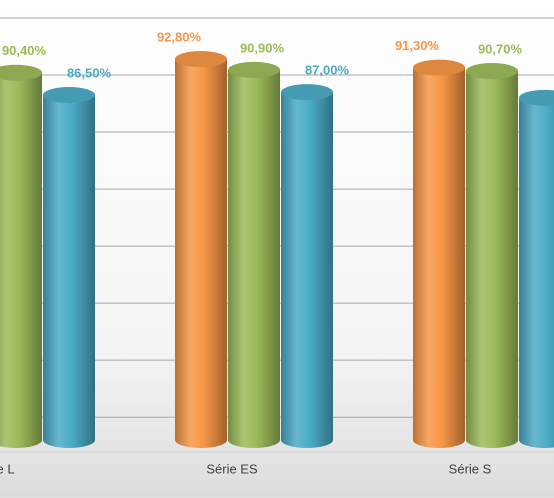 Image resolution: width=554 pixels, height=498 pixels. I want to click on value-label: 87,00%, so click(327, 70).